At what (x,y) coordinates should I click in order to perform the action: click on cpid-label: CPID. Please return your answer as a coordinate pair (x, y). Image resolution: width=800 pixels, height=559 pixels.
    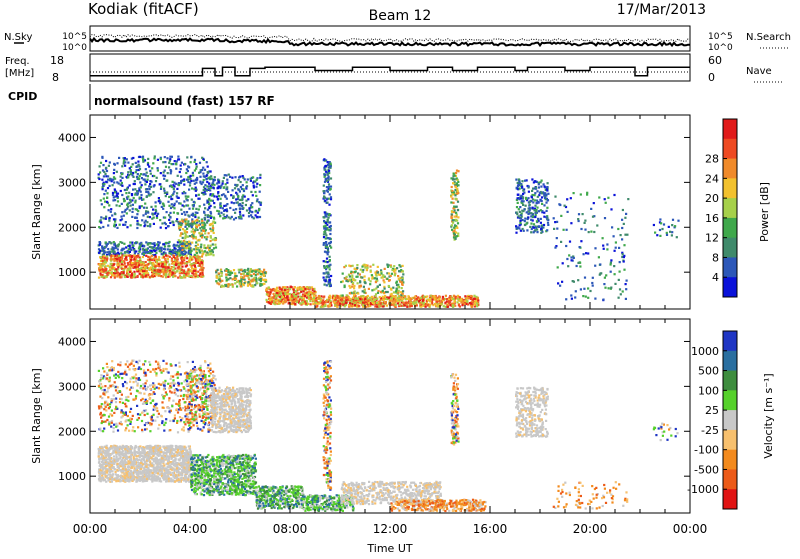
    Looking at the image, I should click on (22, 96).